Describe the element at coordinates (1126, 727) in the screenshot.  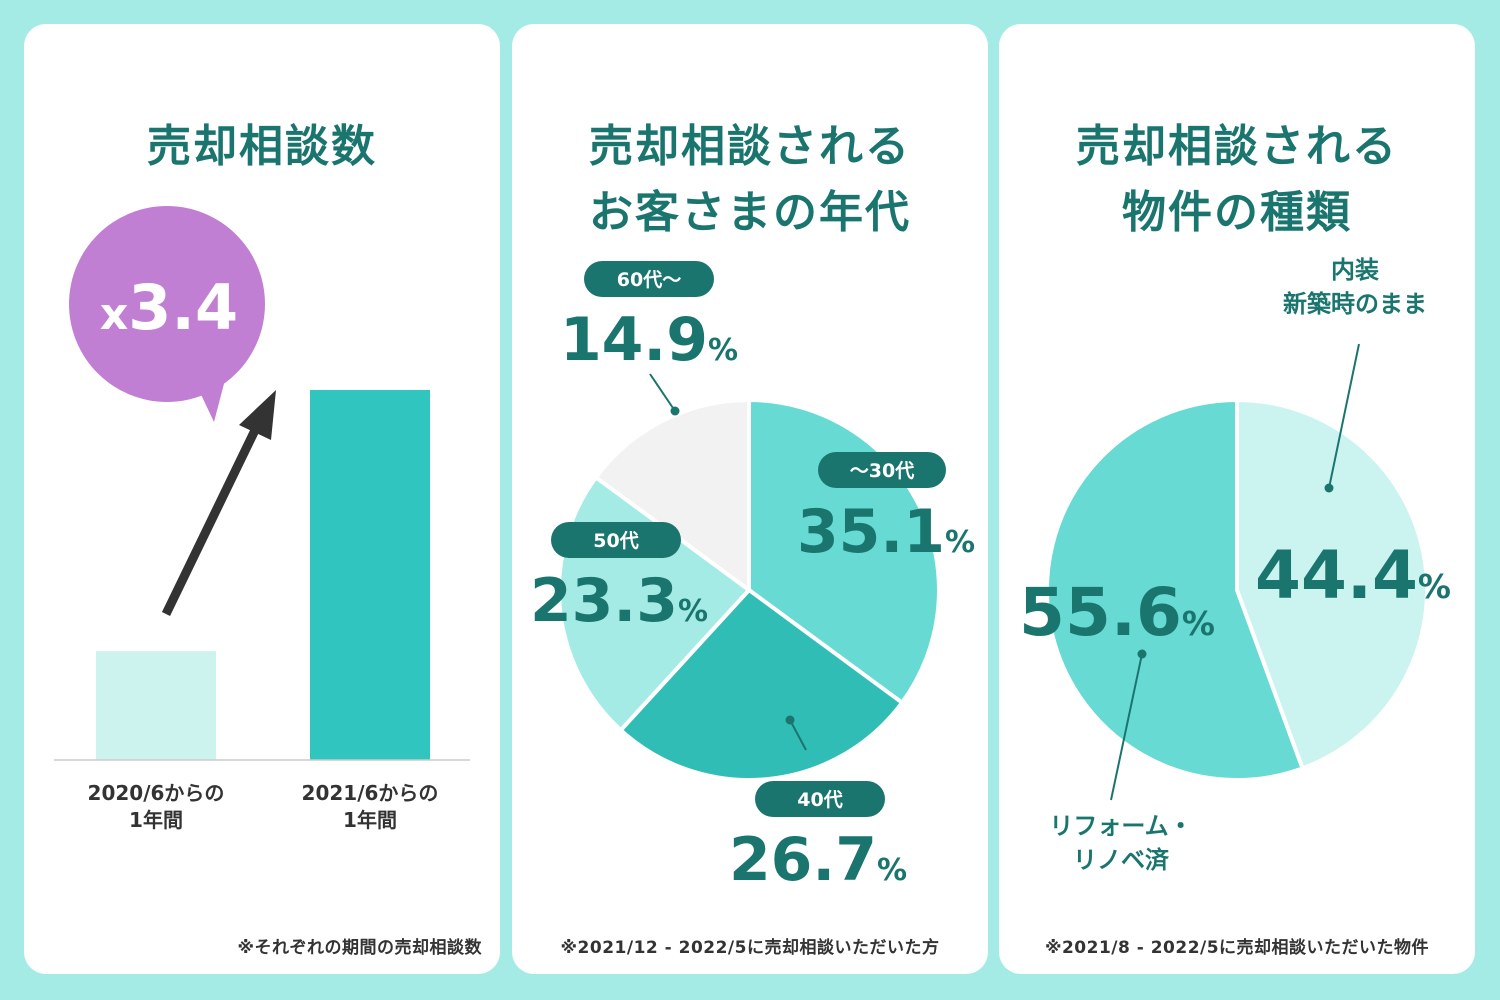
I see `leader-reform` at that location.